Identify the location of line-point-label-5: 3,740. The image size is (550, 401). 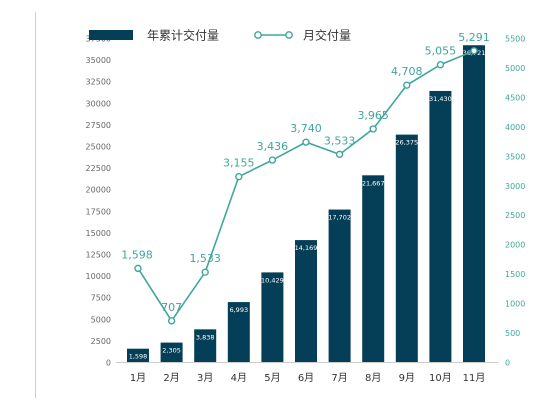
(306, 128).